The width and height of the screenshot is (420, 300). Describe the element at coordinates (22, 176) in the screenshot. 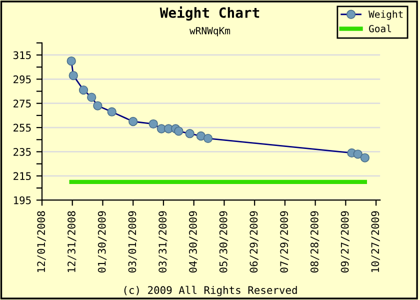

I see `y-tick-label: 215` at that location.